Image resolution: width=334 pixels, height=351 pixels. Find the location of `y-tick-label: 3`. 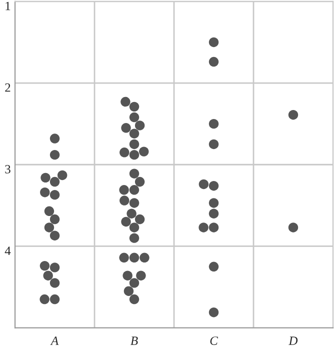

y-tick-label: 3 is located at coordinates (7, 169).